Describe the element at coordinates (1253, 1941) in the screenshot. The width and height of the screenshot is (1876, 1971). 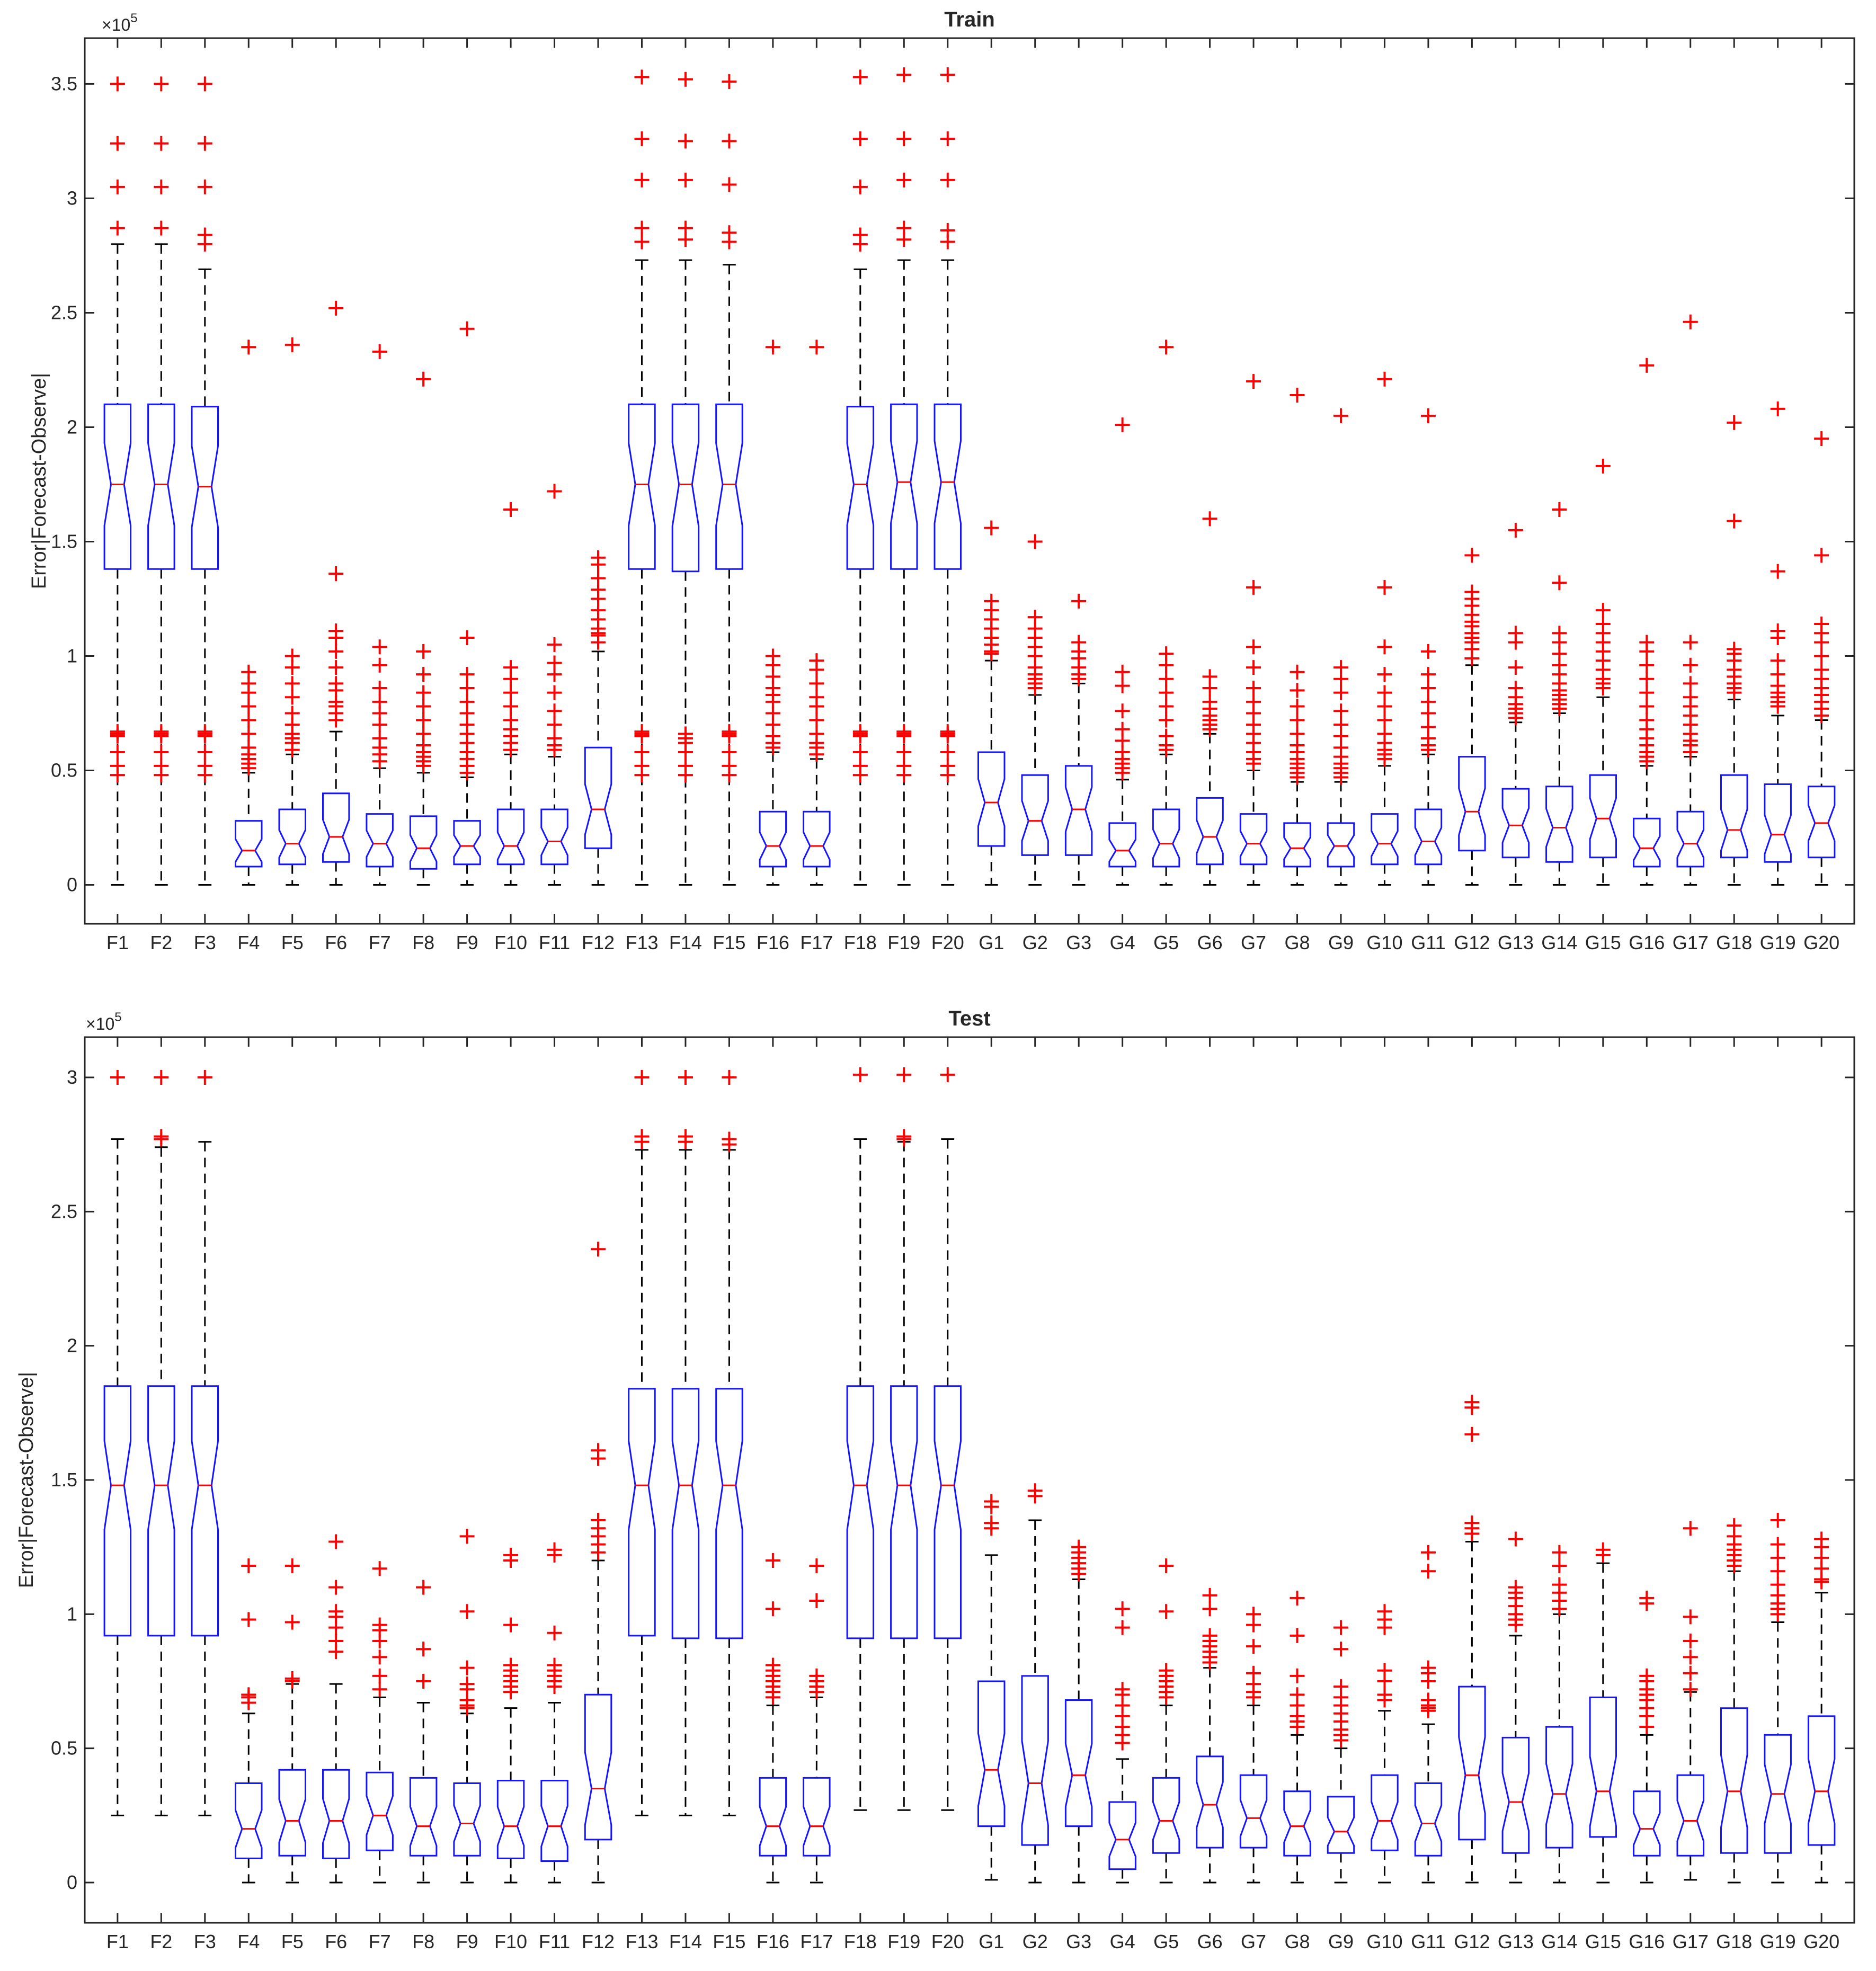
I see `test-x-tick-label: G7` at that location.